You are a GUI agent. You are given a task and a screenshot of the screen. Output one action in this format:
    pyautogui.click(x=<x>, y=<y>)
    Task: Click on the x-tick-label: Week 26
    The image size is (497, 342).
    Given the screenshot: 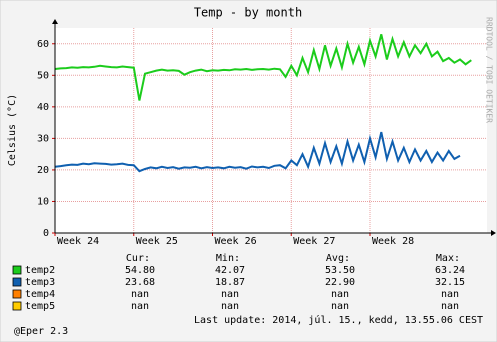 What is the action you would take?
    pyautogui.click(x=236, y=241)
    